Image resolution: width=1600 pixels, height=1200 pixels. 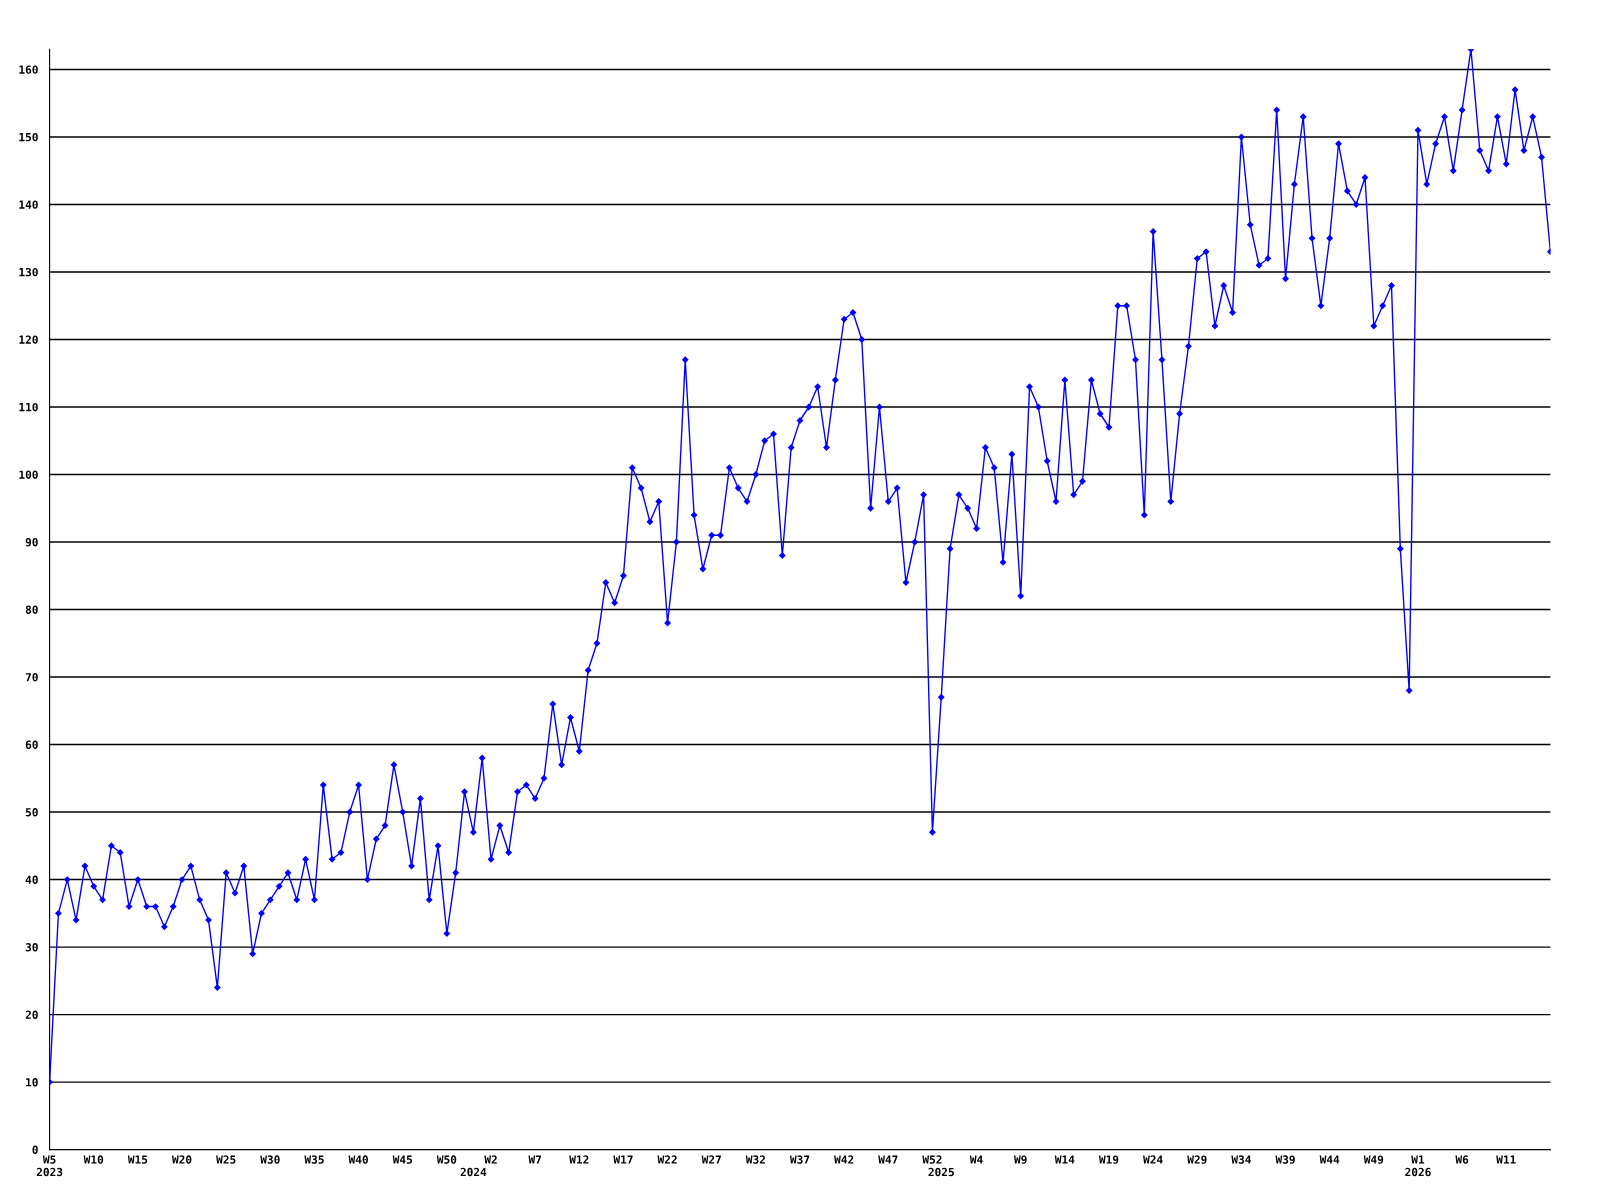 I want to click on y-tick-label: 60, so click(x=31, y=744).